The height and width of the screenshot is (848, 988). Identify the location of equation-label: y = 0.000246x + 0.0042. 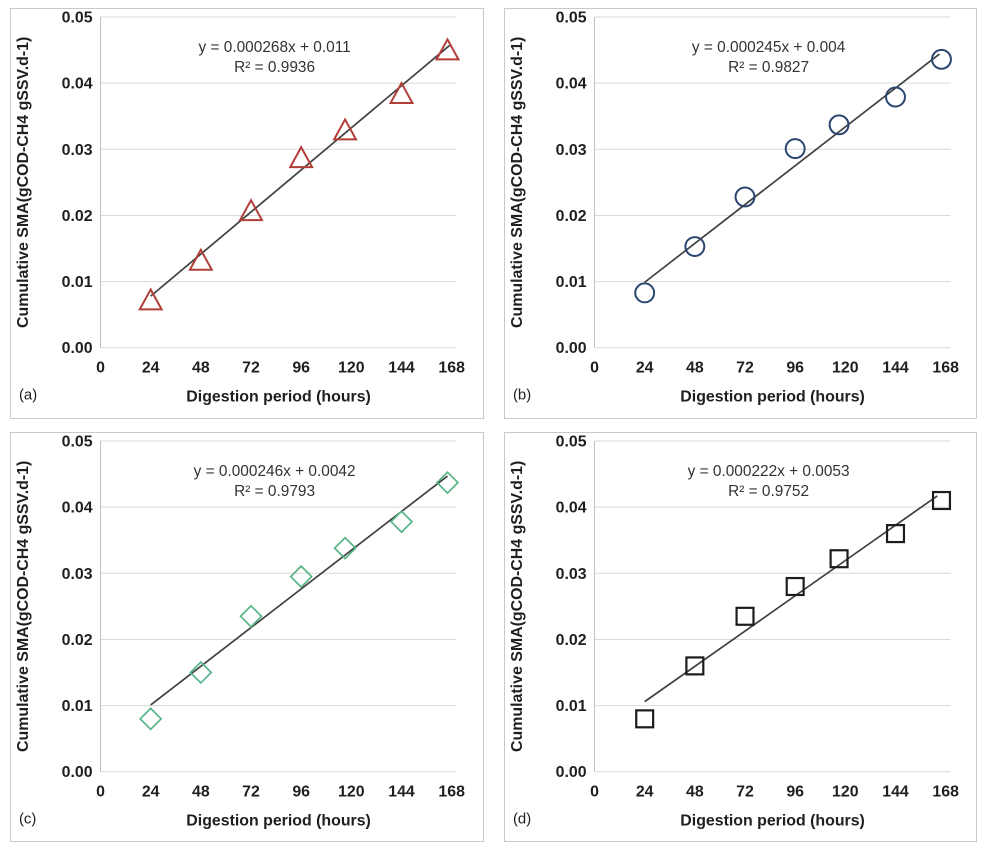
(275, 470).